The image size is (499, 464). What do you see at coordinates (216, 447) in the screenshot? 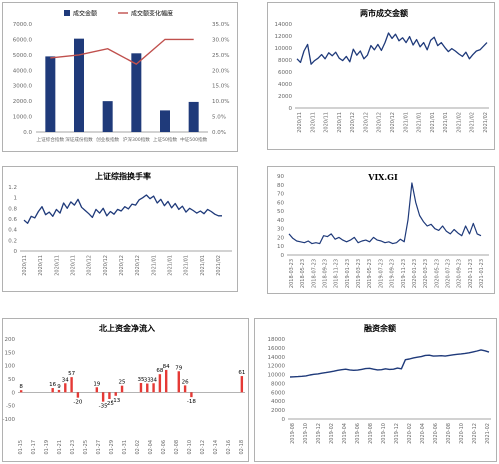
I see `northbound-flow-xtick-label: 02-14` at bounding box center [216, 447].